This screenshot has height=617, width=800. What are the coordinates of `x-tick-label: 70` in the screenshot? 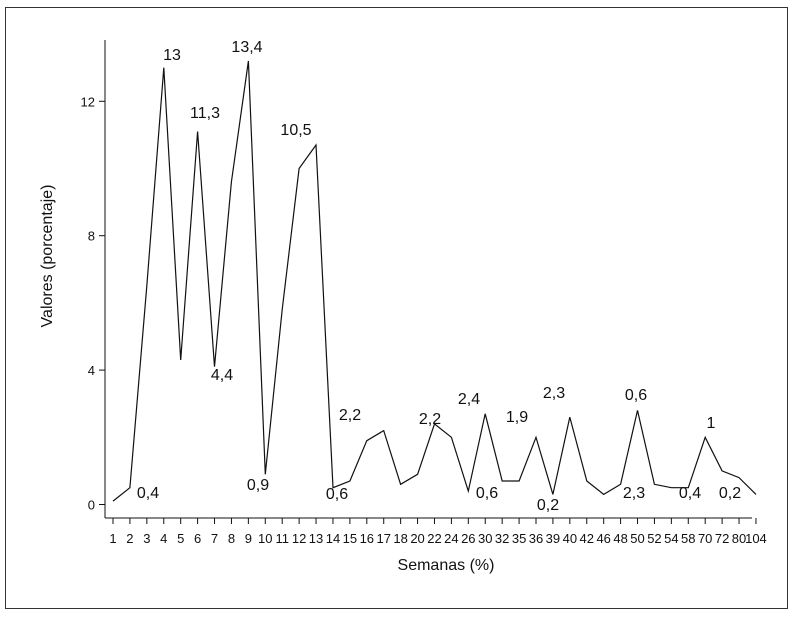 It's located at (705, 538).